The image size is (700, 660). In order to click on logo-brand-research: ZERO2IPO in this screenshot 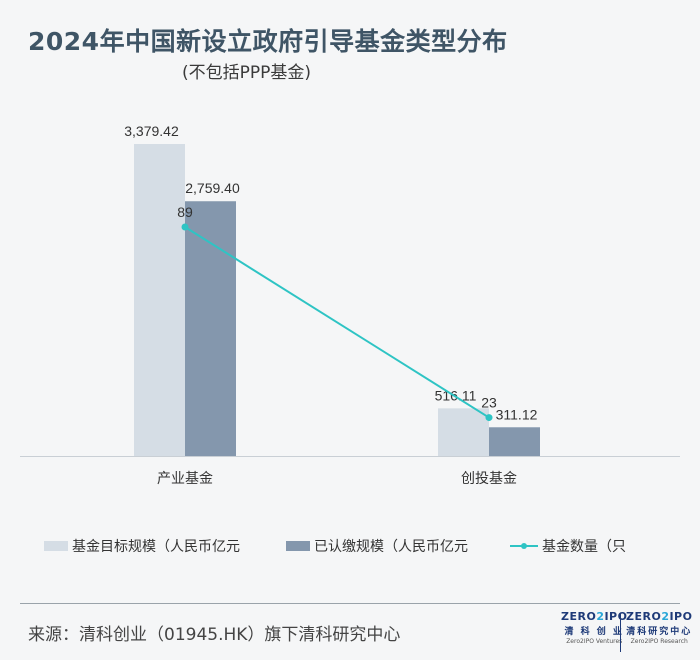, I will do `click(659, 616)`.